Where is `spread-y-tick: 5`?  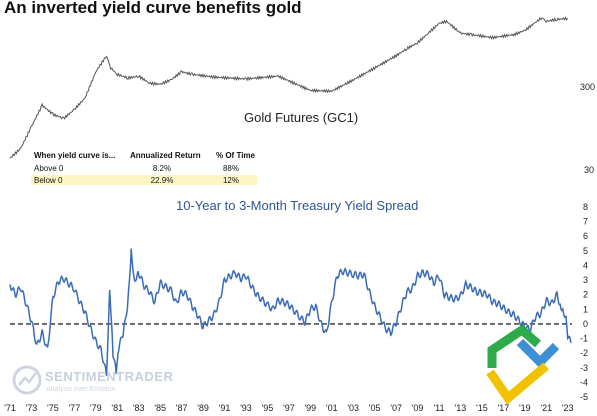
spread-y-tick: 5 is located at coordinates (585, 251).